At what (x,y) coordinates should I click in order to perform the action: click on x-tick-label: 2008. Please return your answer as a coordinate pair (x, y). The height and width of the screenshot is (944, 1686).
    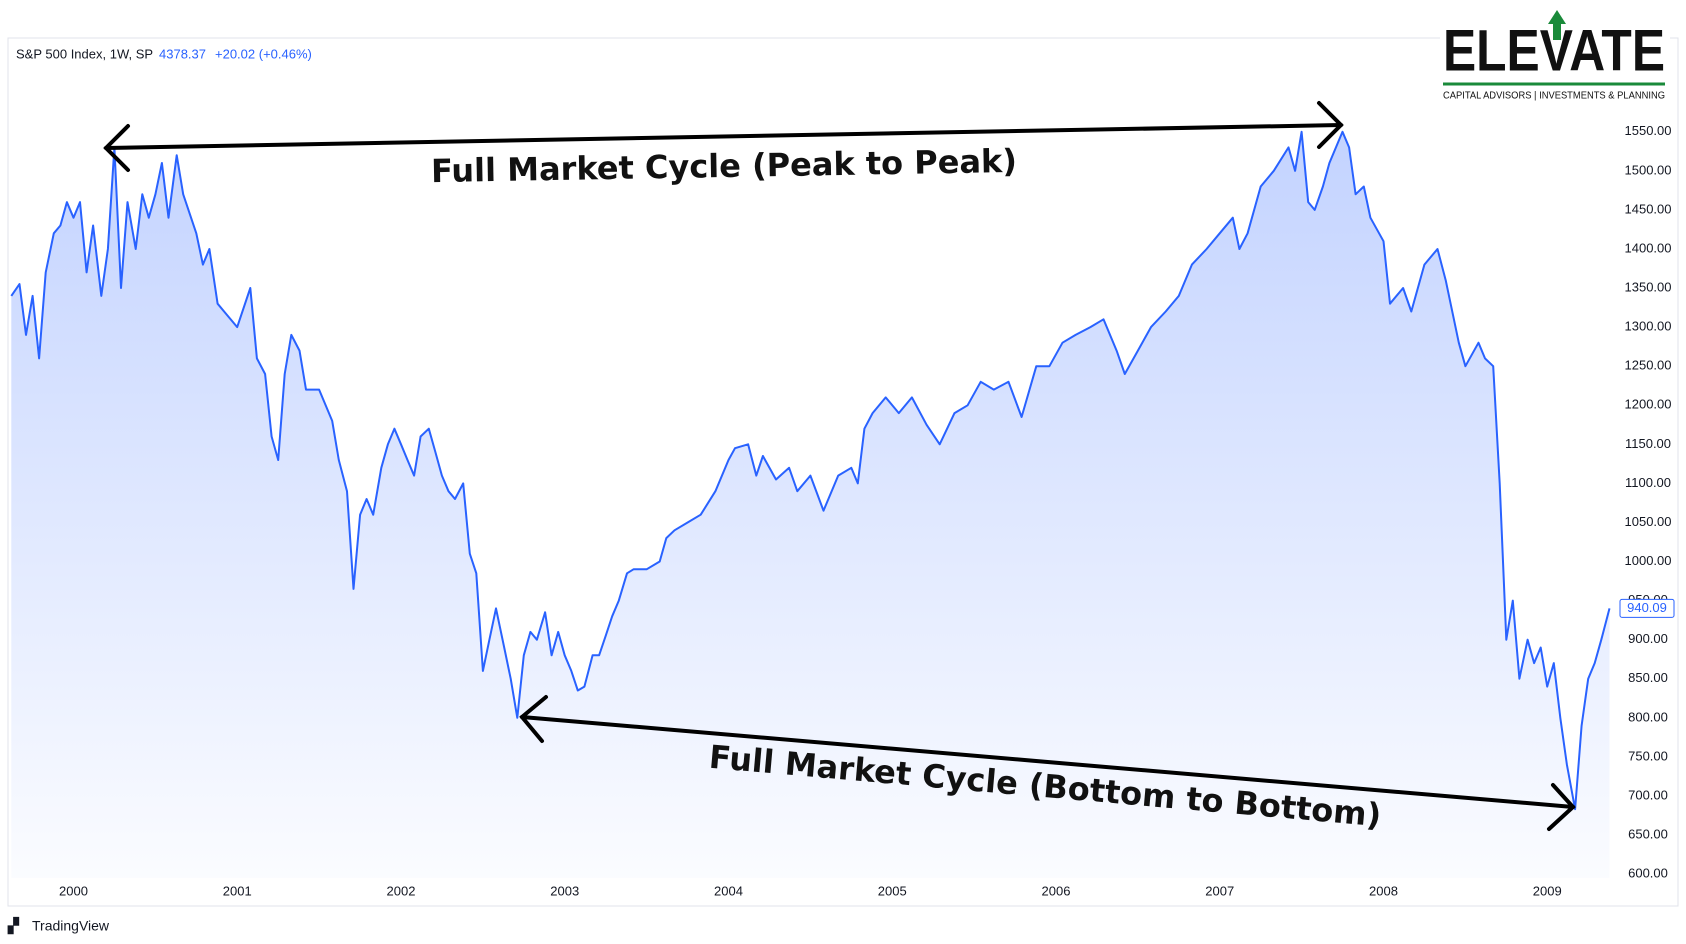
    Looking at the image, I should click on (1383, 890).